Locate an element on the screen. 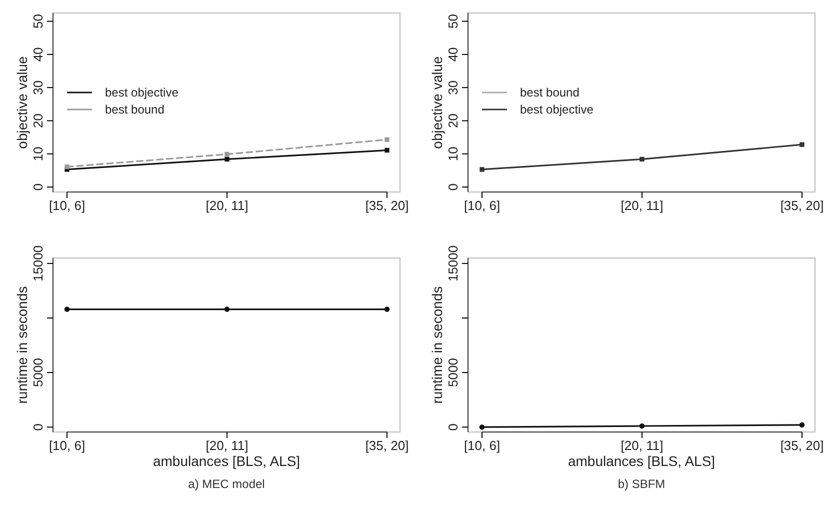  text: b) SBFM is located at coordinates (642, 484).